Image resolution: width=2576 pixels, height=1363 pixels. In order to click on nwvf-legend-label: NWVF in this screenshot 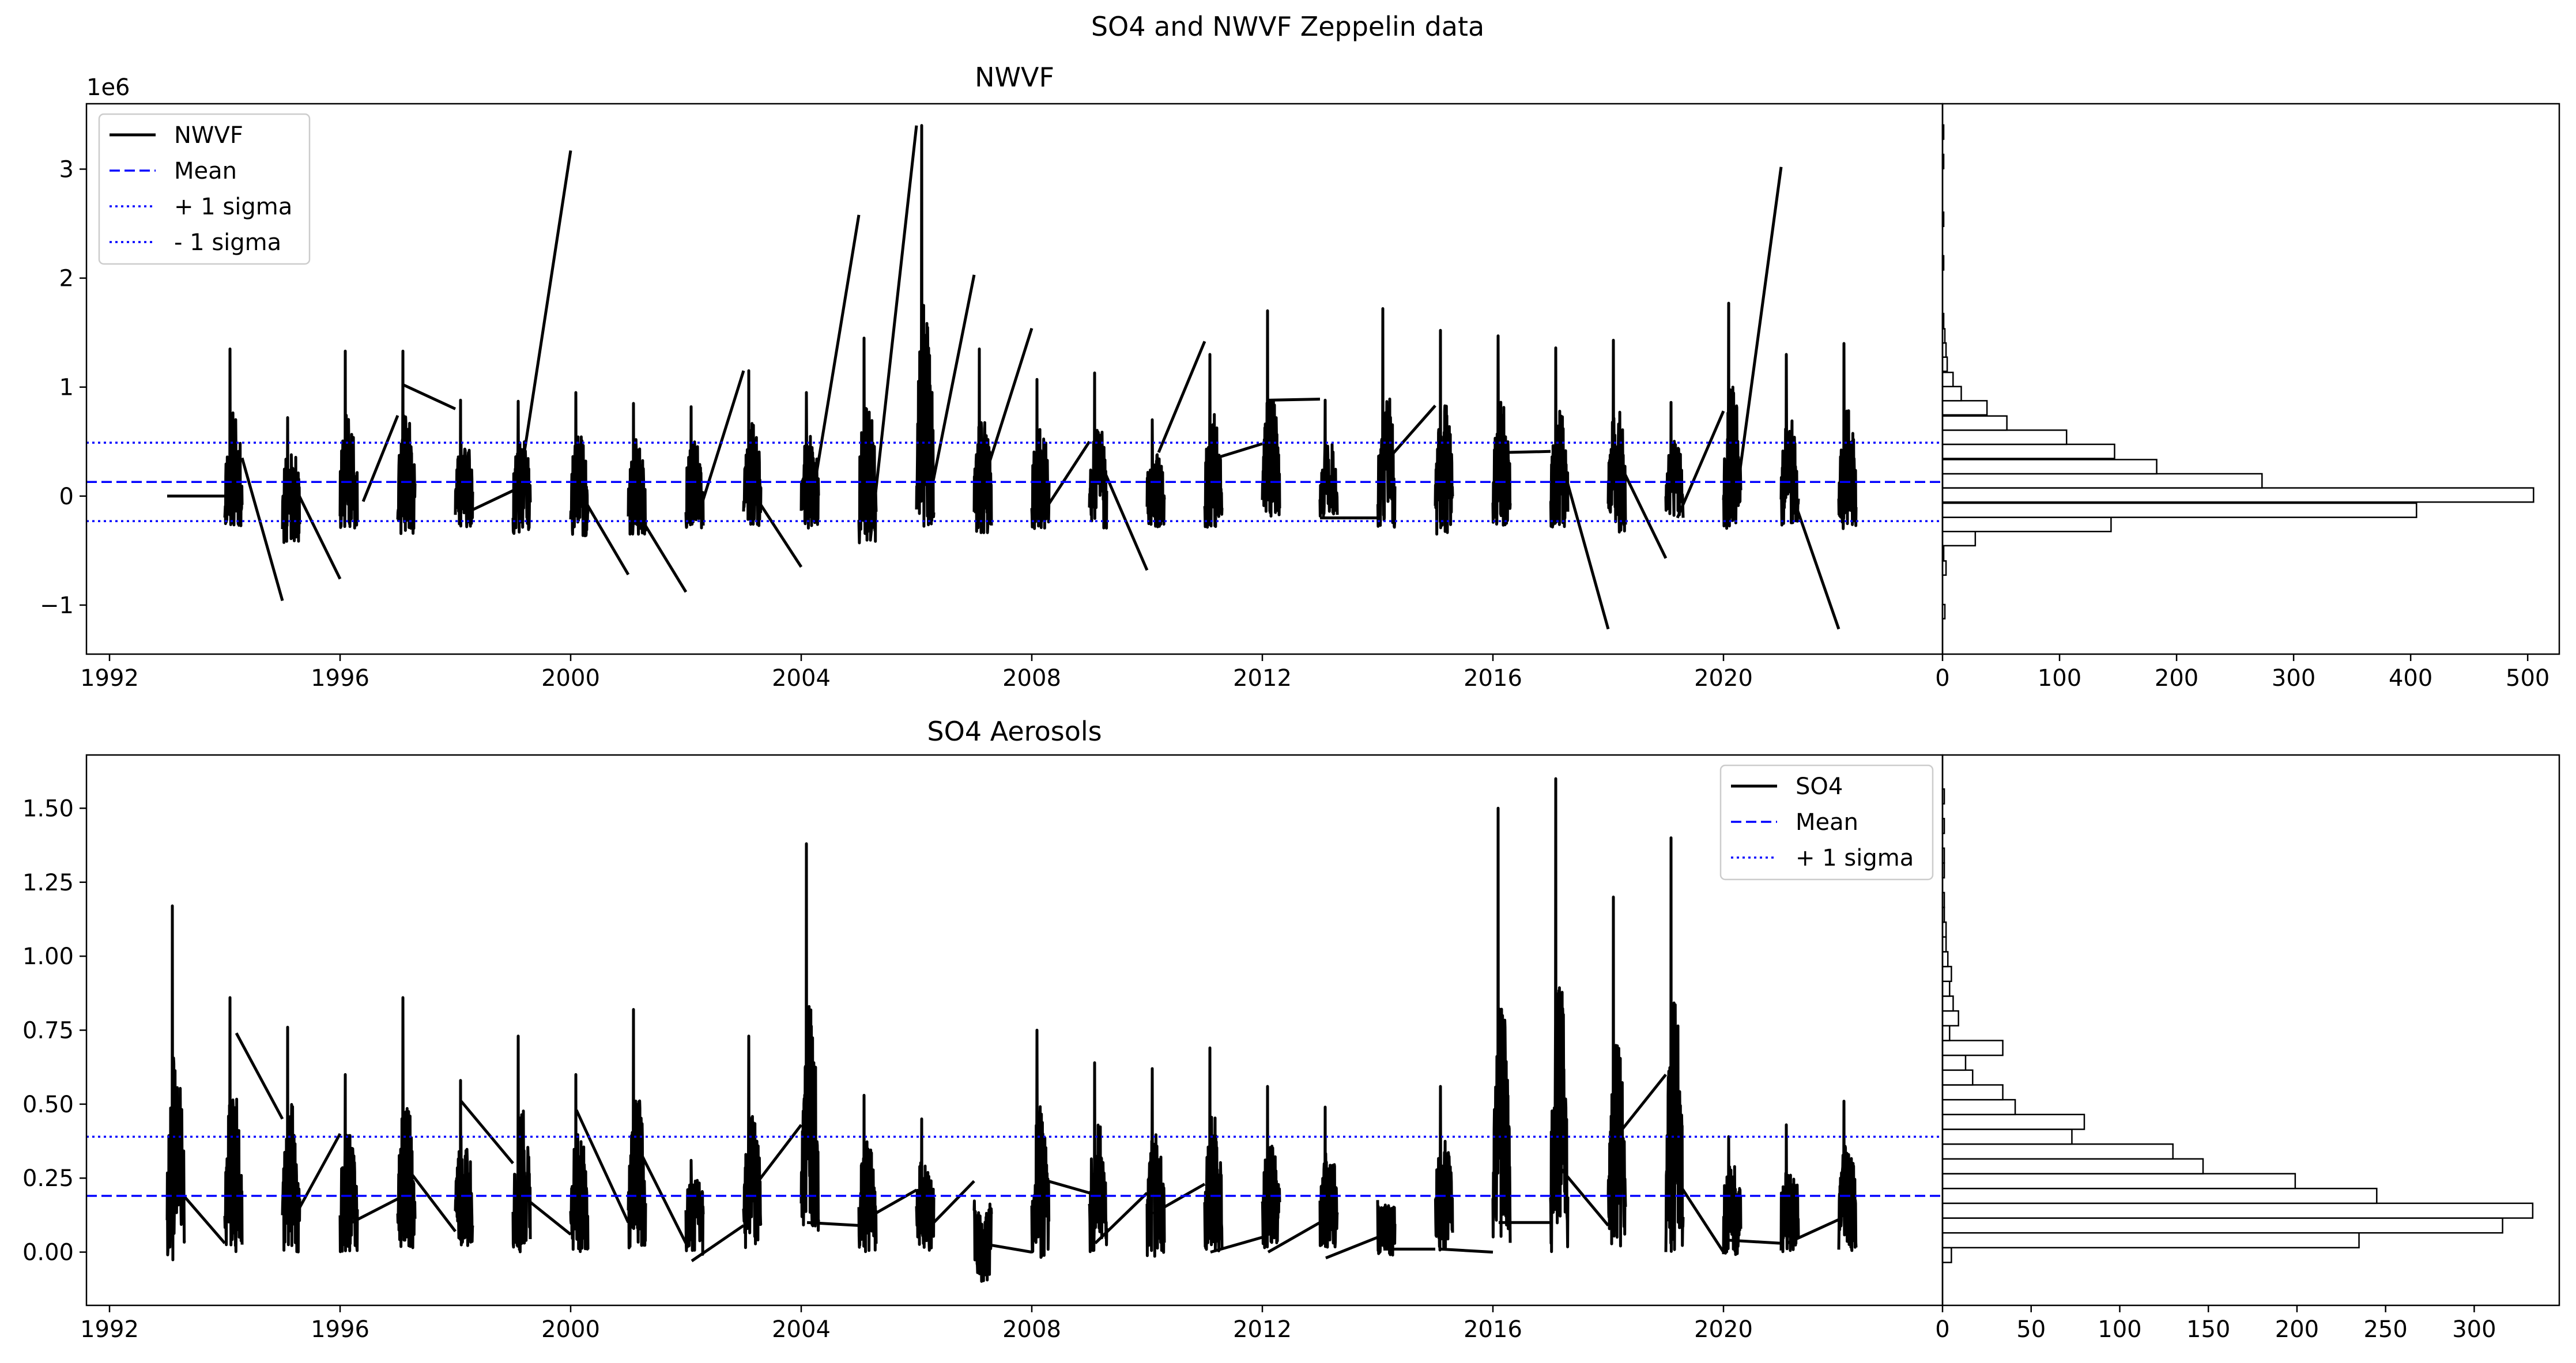, I will do `click(208, 135)`.